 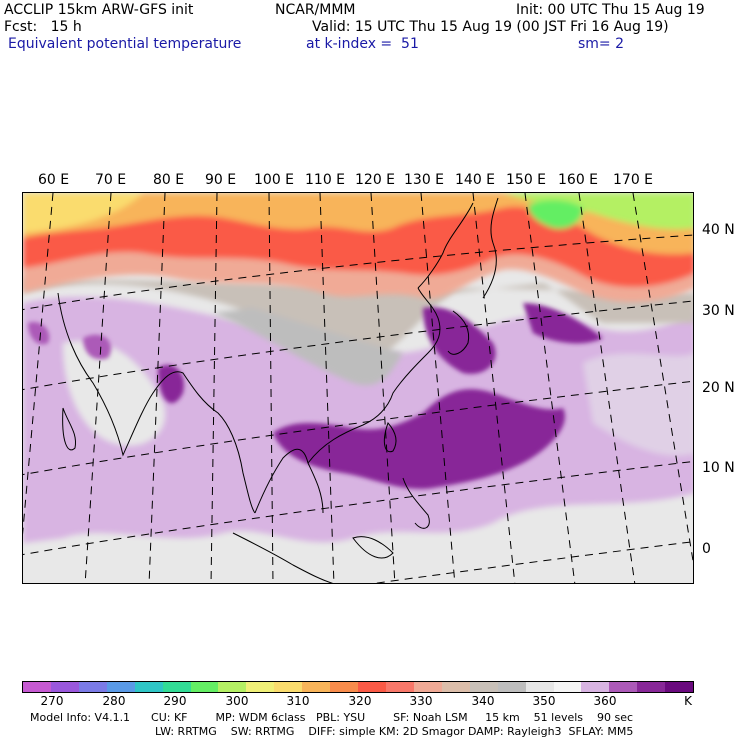 What do you see at coordinates (315, 10) in the screenshot?
I see `institution: NCAR/MMM` at bounding box center [315, 10].